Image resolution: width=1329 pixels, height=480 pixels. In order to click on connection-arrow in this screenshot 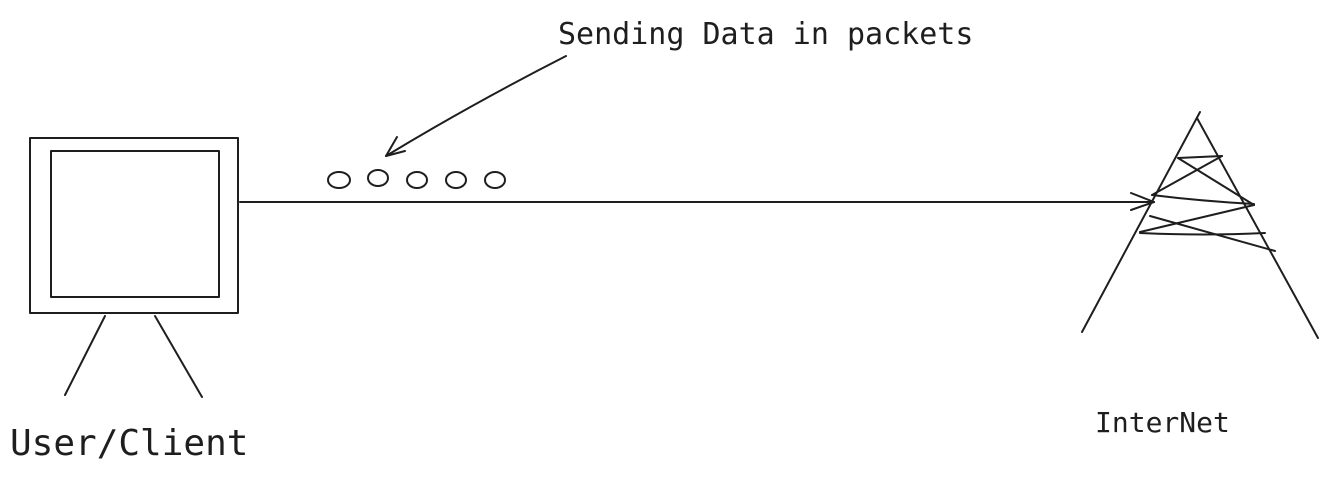, I will do `click(697, 201)`.